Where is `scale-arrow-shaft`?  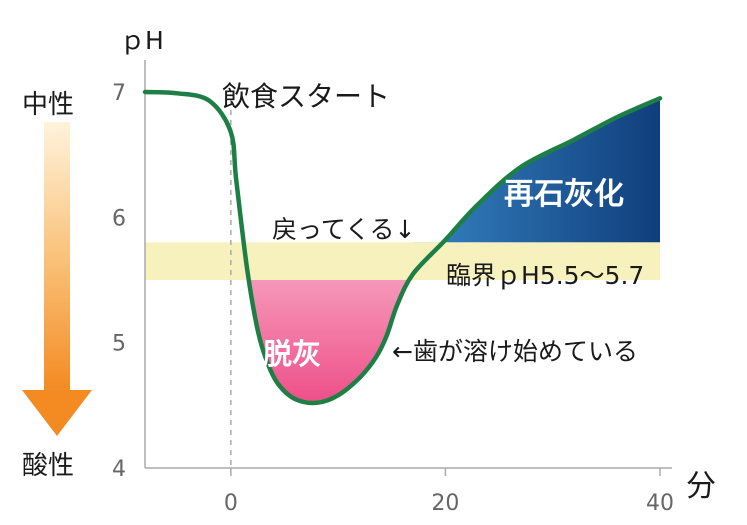 scale-arrow-shaft is located at coordinates (57, 257).